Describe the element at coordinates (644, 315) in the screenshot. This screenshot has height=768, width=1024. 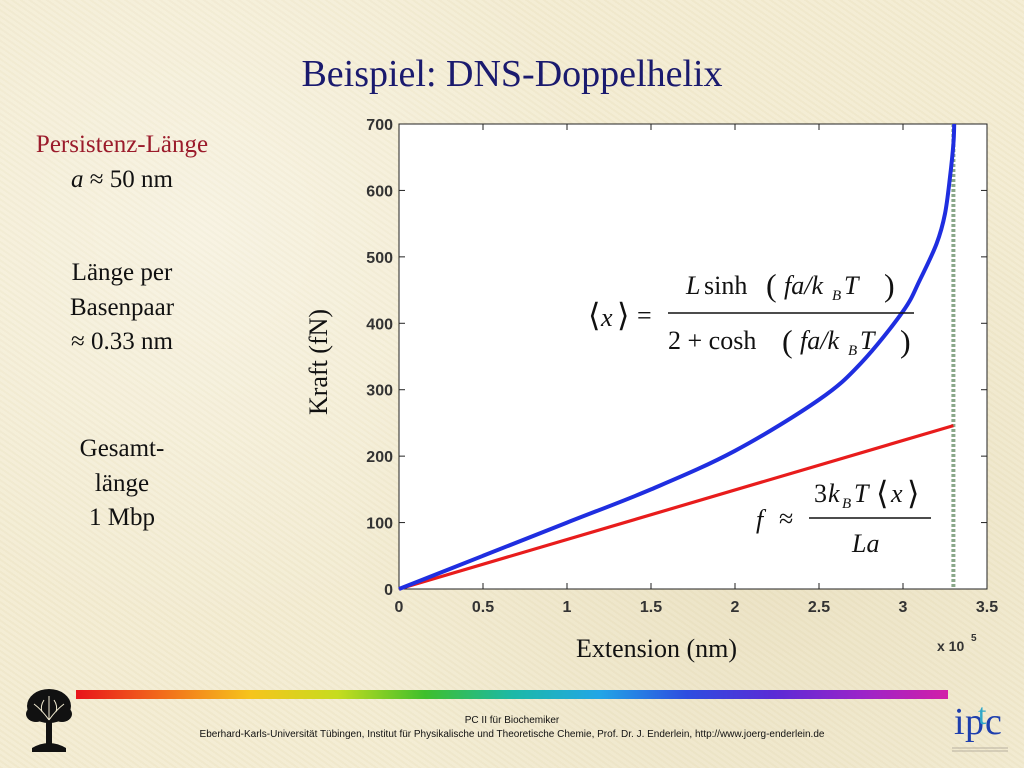
I see `wlc-equals: =` at that location.